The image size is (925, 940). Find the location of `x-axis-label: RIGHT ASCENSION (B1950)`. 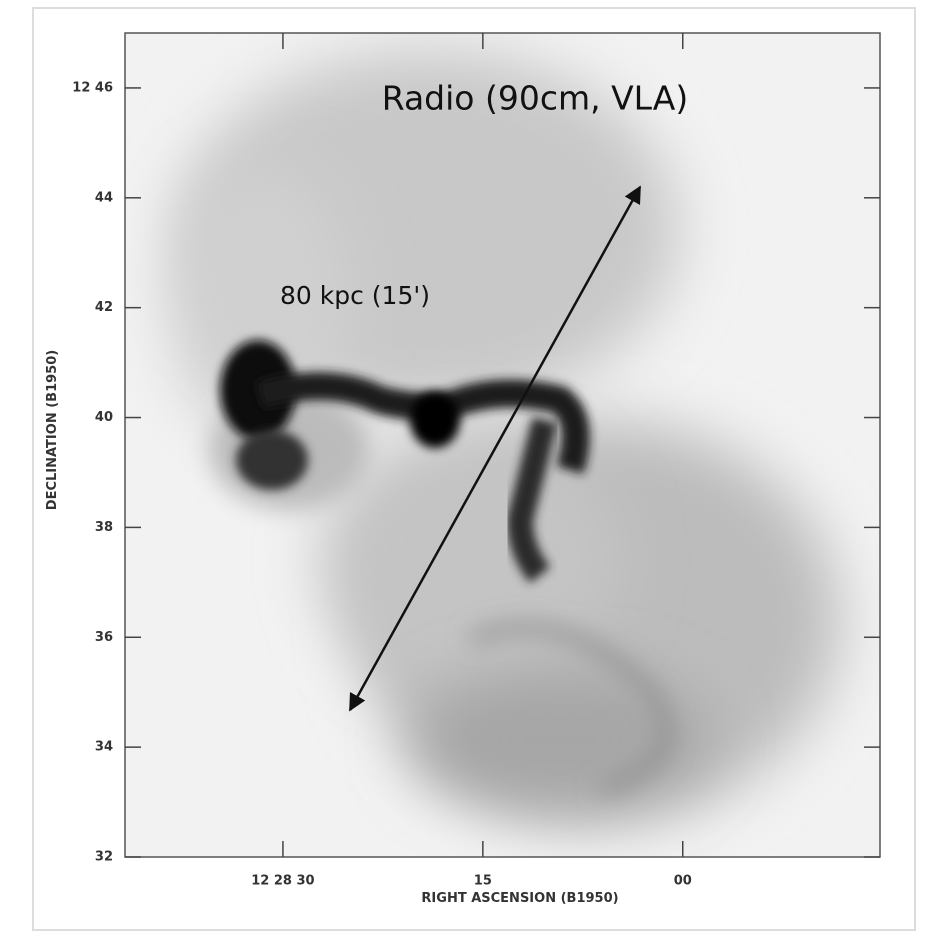

x-axis-label: RIGHT ASCENSION (B1950) is located at coordinates (519, 898).